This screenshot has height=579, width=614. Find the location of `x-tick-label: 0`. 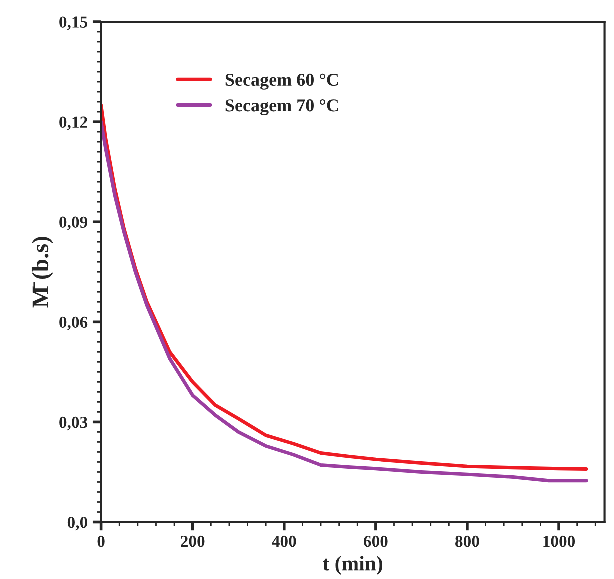

x-tick-label: 0 is located at coordinates (101, 542).